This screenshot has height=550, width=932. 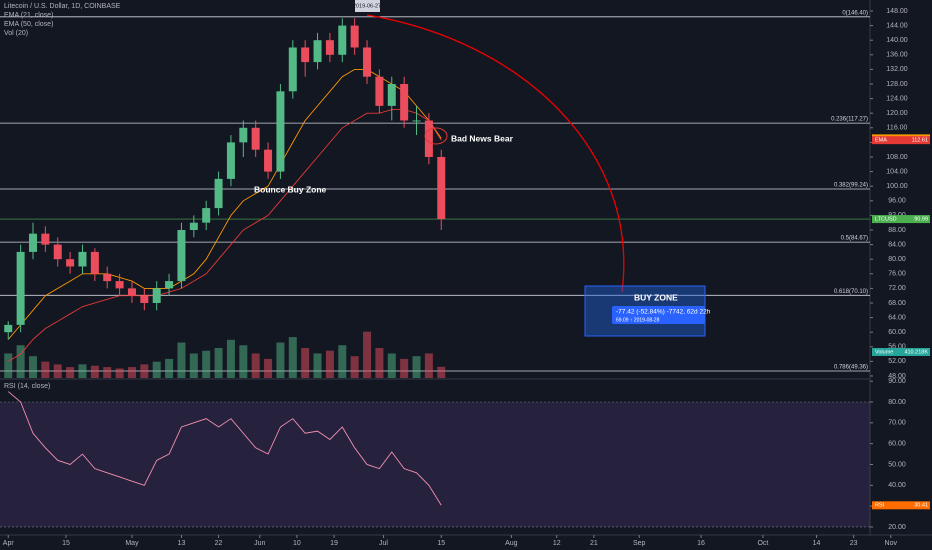 What do you see at coordinates (259, 543) in the screenshot?
I see `x-tick-label: Jun` at bounding box center [259, 543].